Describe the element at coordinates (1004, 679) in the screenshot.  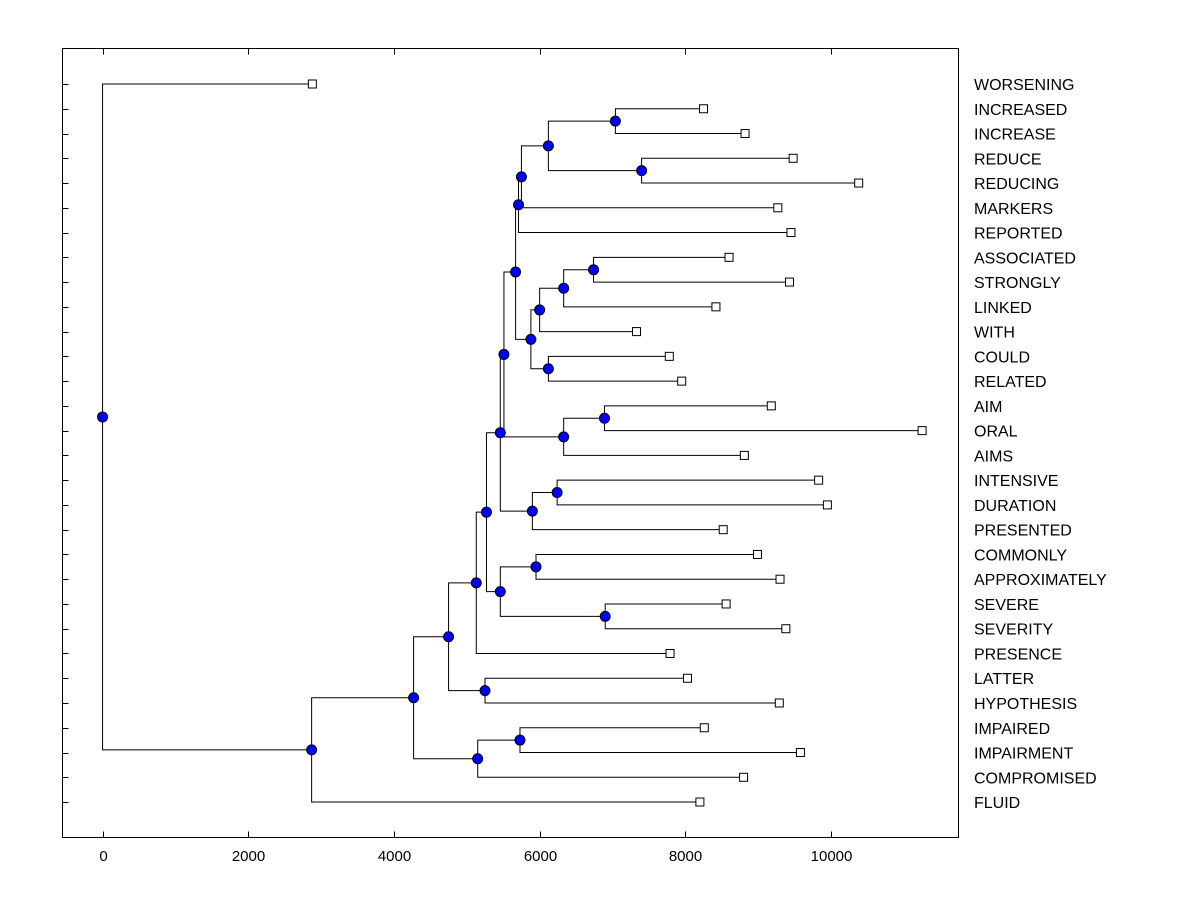
I see `leaf-label-latter: LATTER` at that location.